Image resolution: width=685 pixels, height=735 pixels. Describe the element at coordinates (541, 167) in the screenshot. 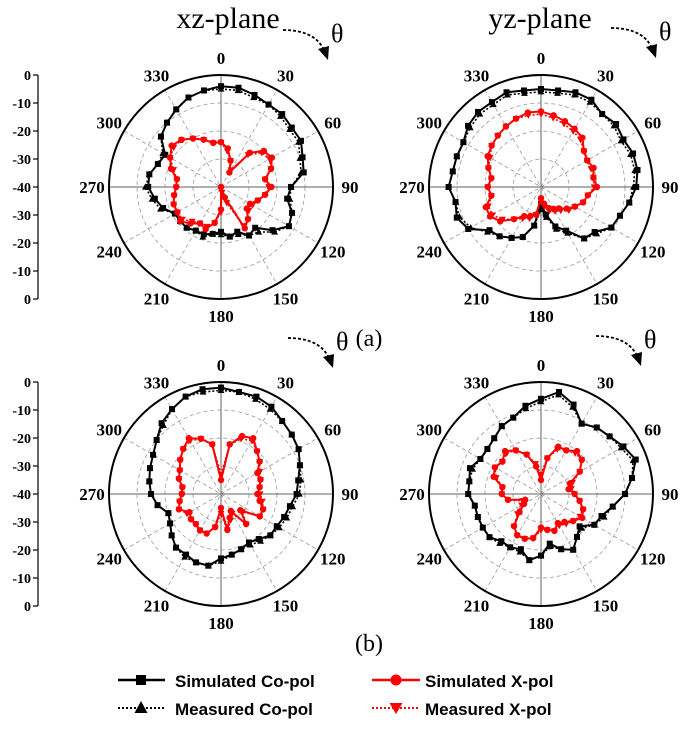

I see `series-measured-x-pol` at that location.